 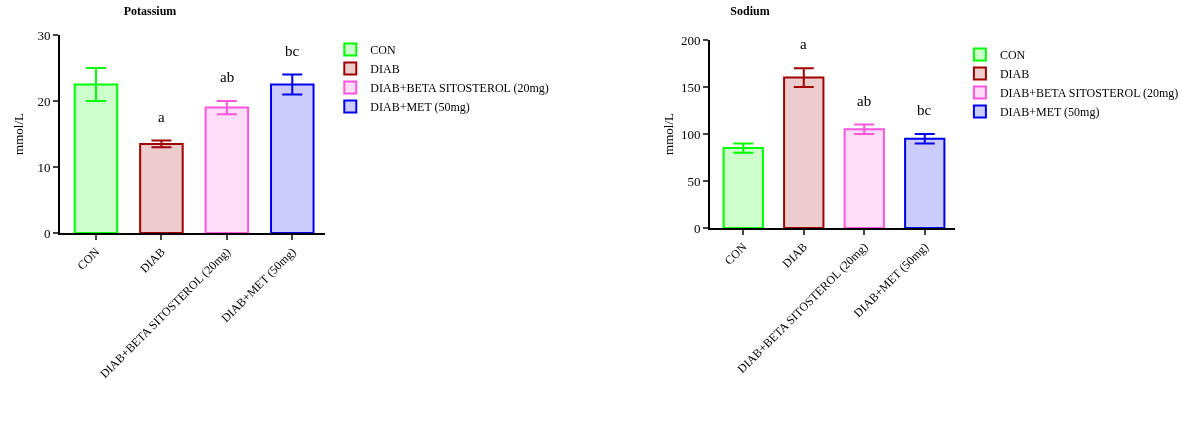 What do you see at coordinates (750, 10) in the screenshot?
I see `chart-title: Sodium` at bounding box center [750, 10].